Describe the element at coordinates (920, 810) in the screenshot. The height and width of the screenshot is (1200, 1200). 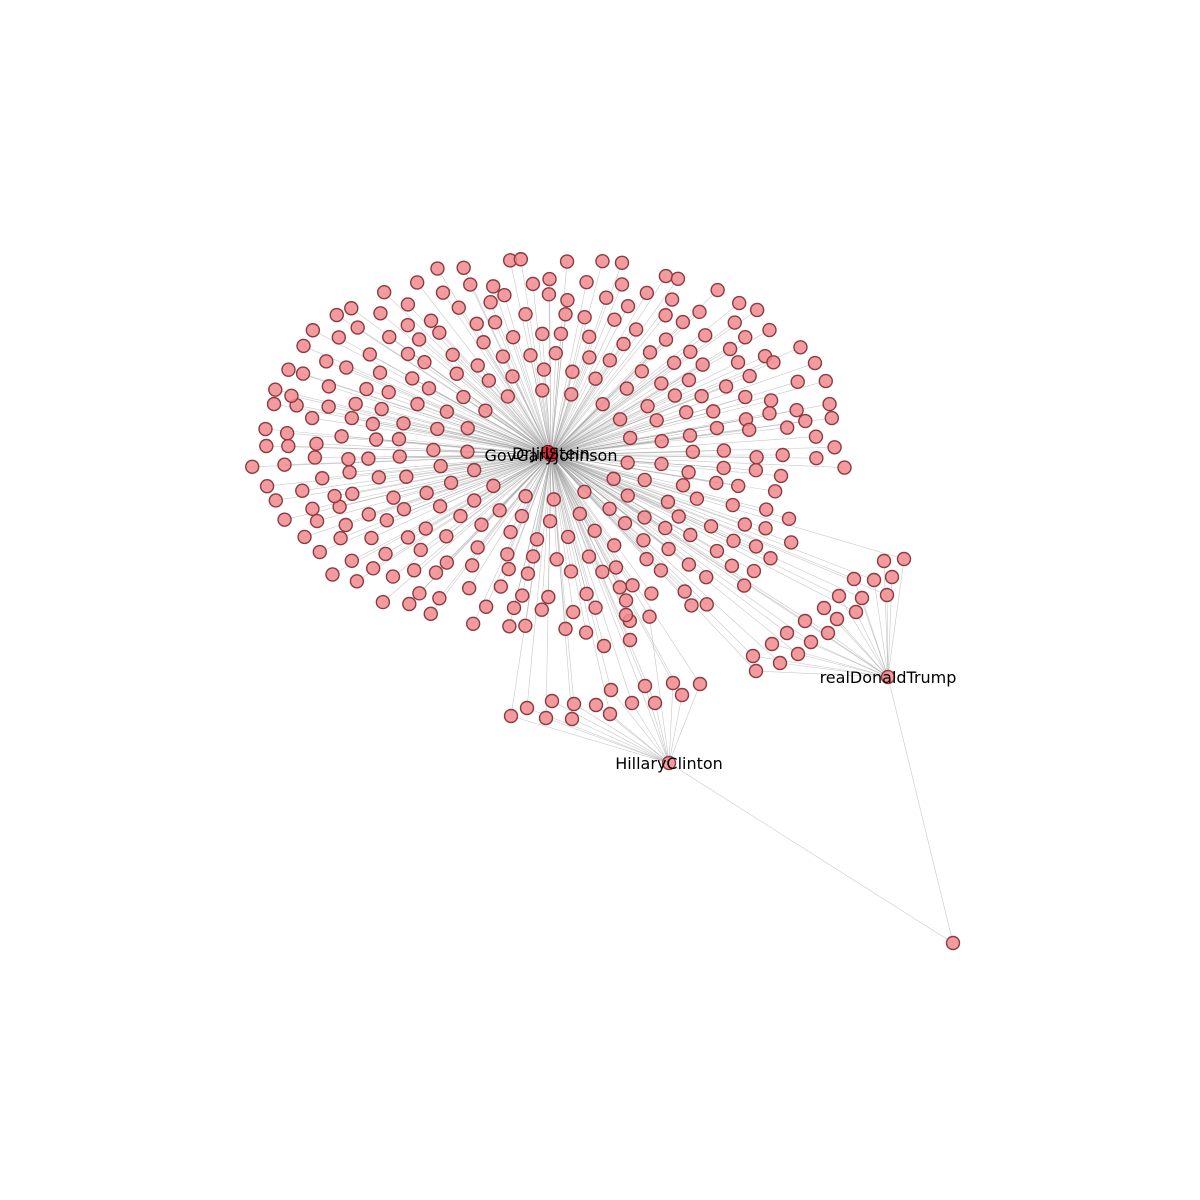
I see `edge-trump-isolated` at that location.